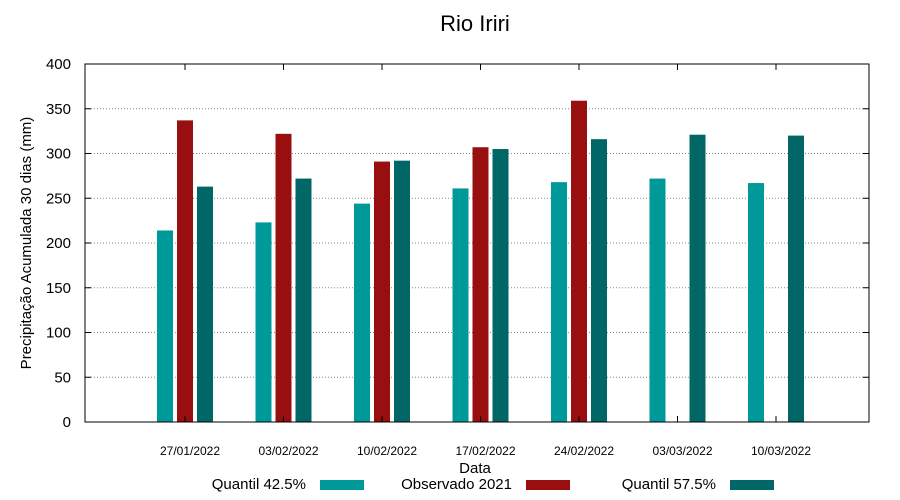  I want to click on y-axis-label: Precipitação Acumulada 30 dias (mm), so click(26, 243).